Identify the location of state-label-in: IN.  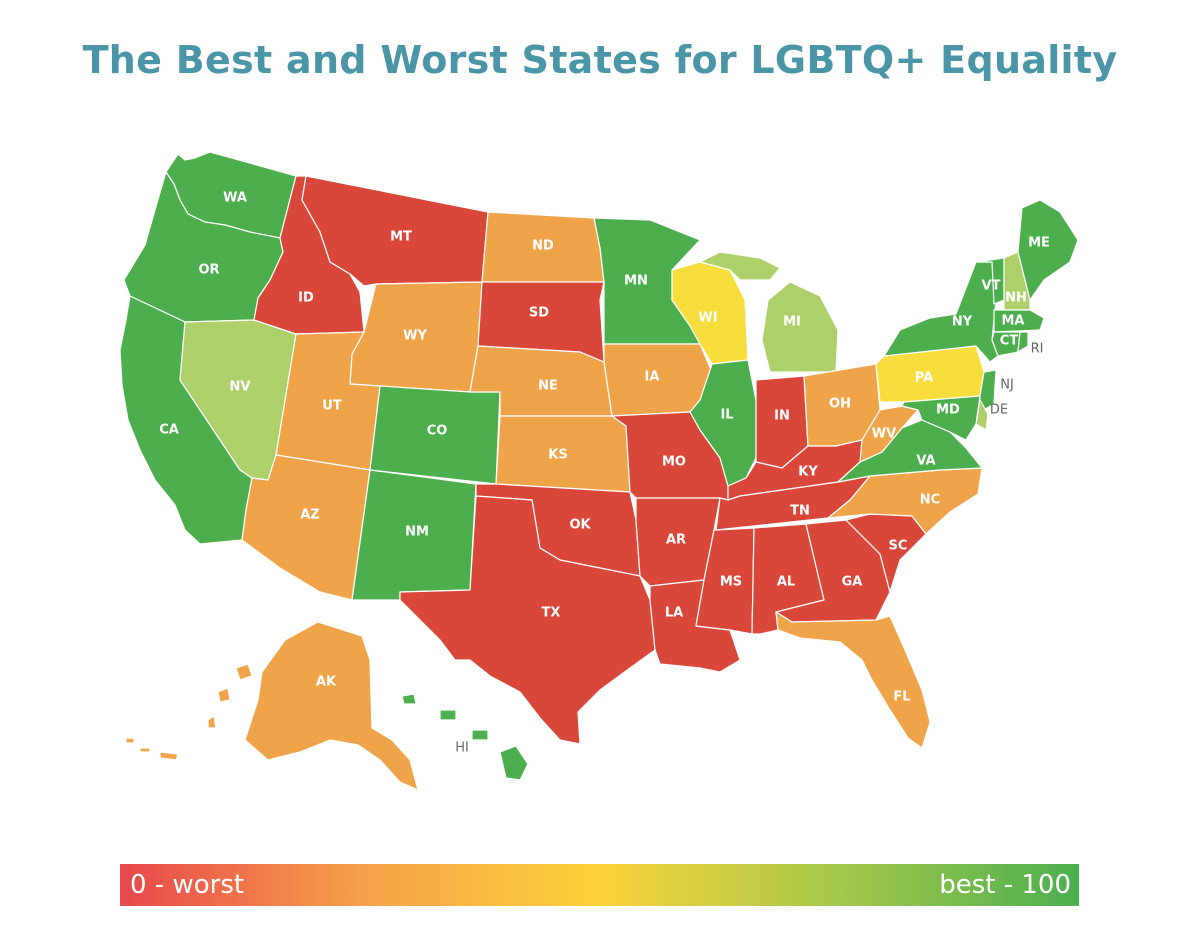
(782, 416).